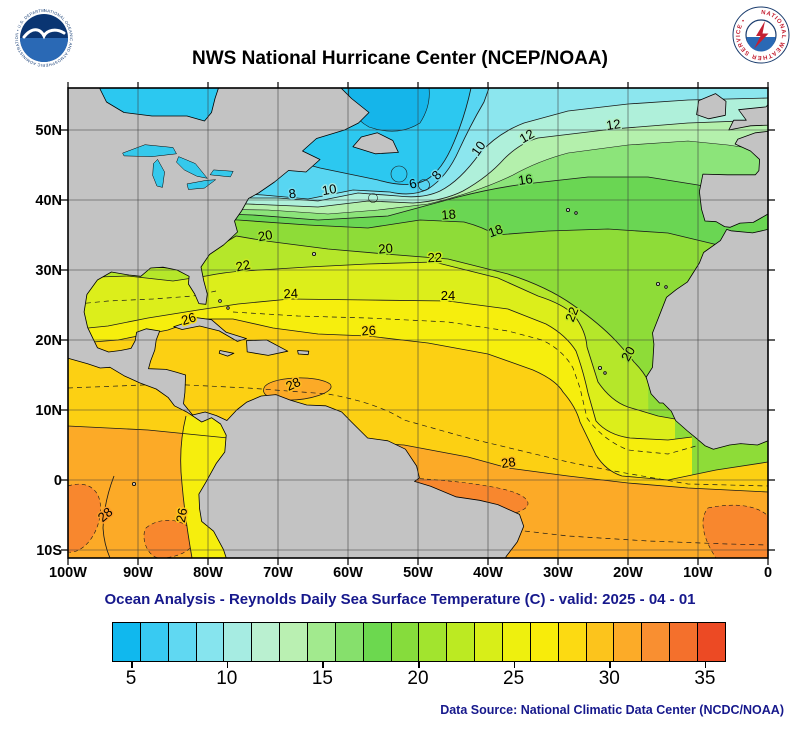  I want to click on contour-label-26b: 26, so click(368, 331).